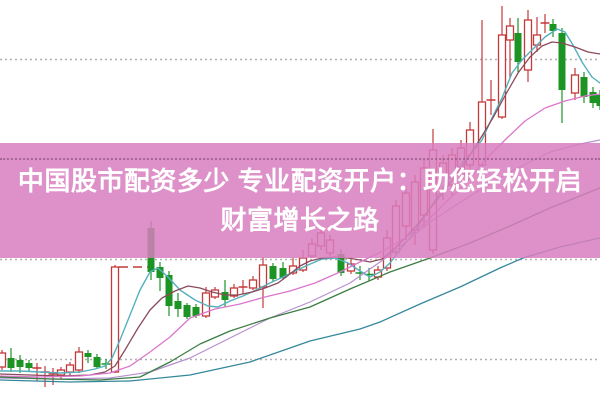  What do you see at coordinates (300, 159) in the screenshot?
I see `gridline-overlay-on-banner` at bounding box center [300, 159].